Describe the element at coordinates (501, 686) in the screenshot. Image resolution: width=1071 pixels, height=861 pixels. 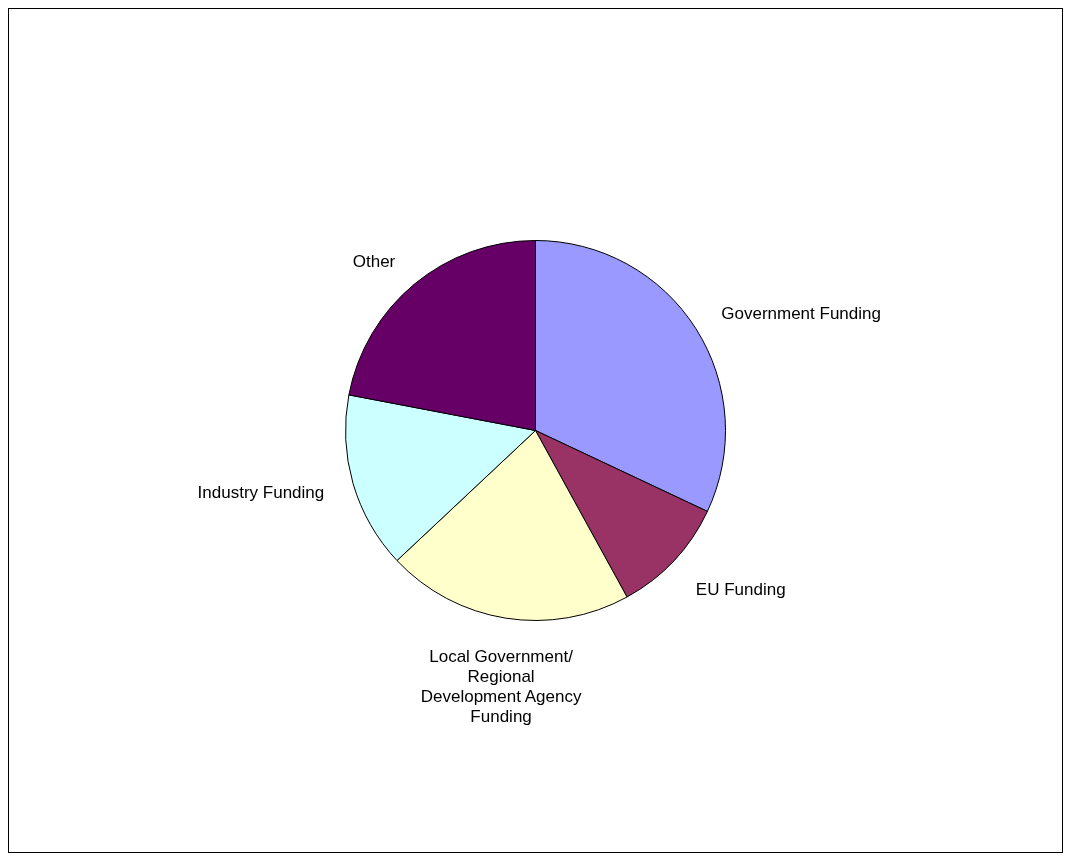
I see `slice-label: Local Government/ Regional Development Agency Funding` at that location.